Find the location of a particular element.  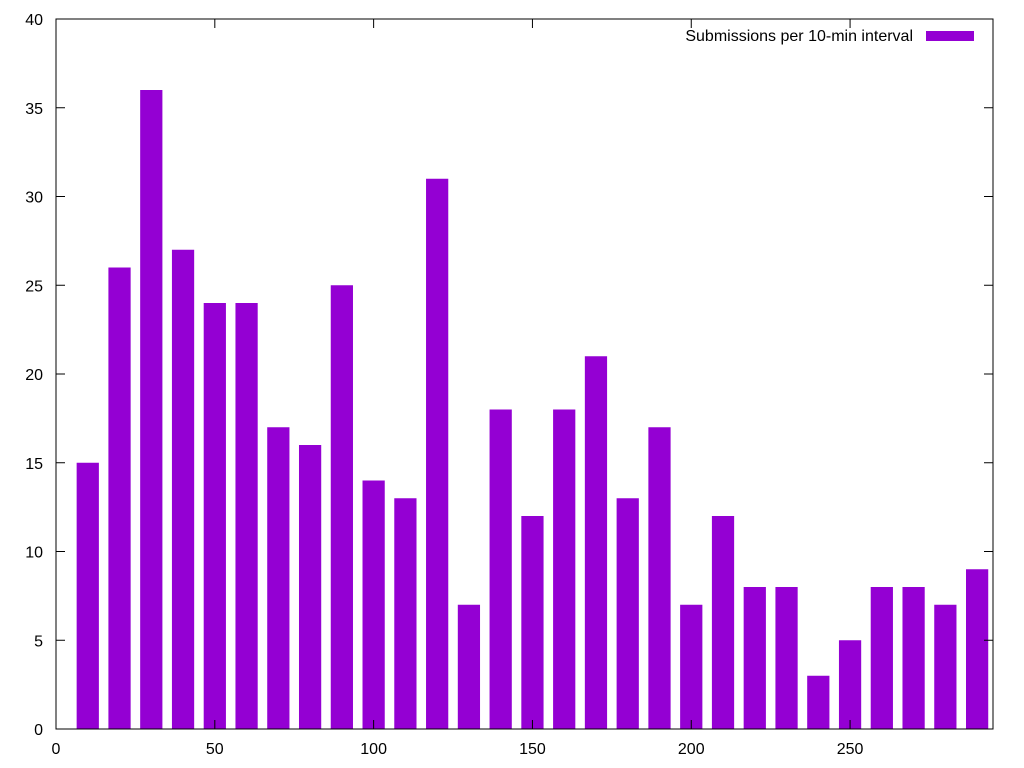

x-tick-label: 50 is located at coordinates (215, 749).